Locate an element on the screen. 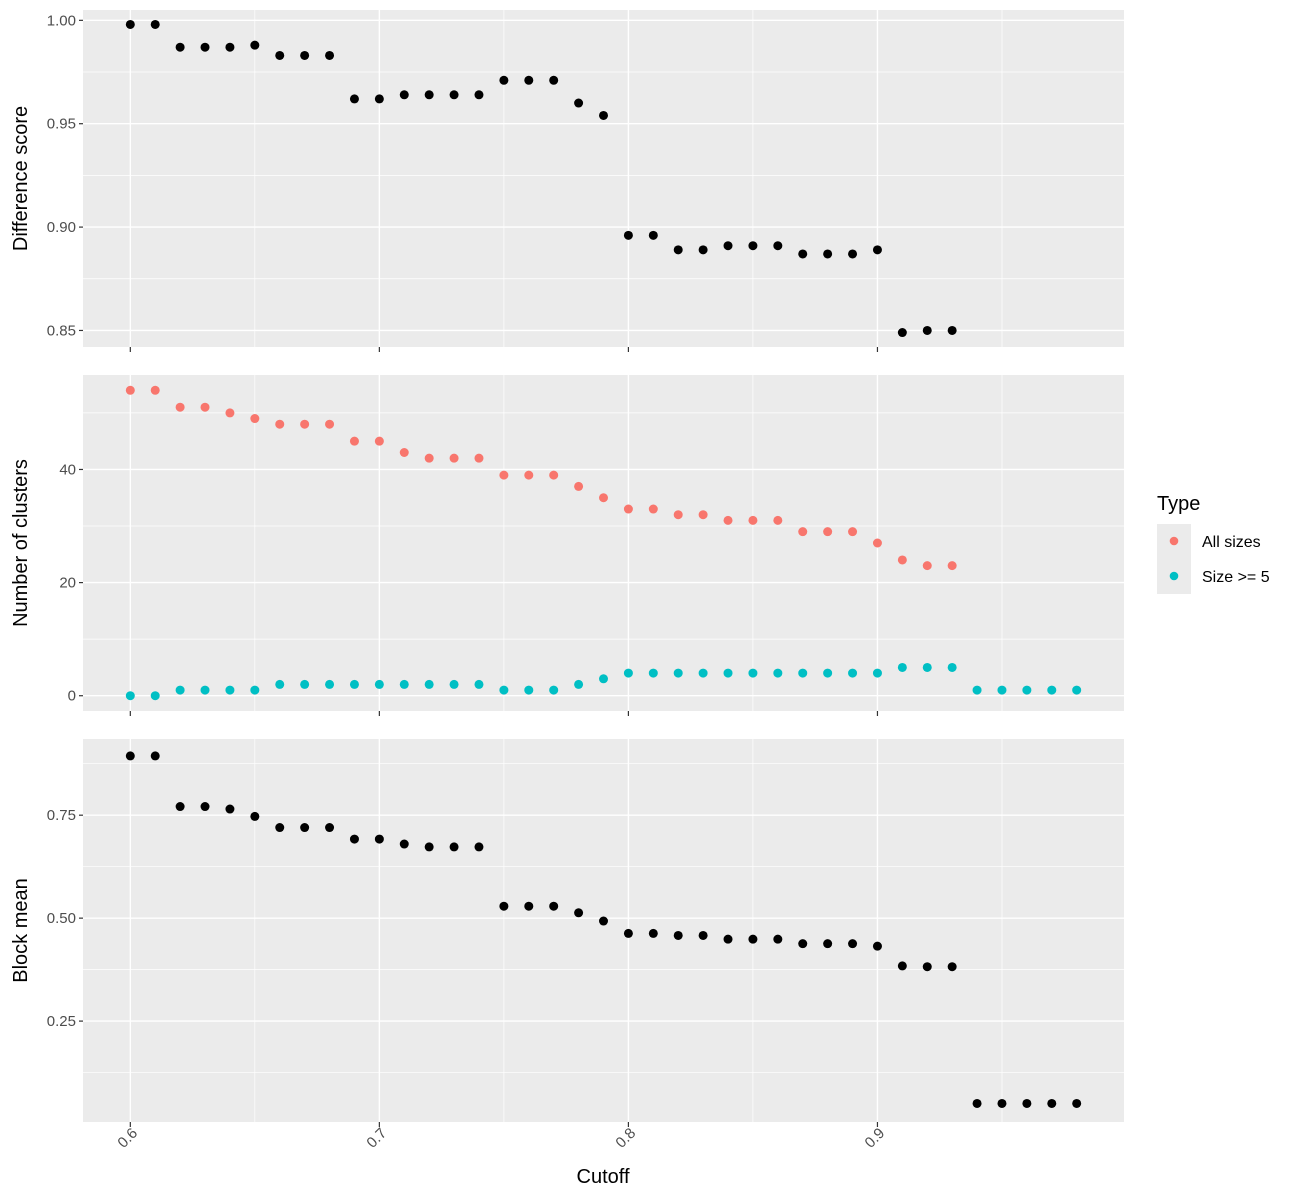 This screenshot has width=1300, height=1200. x-tick-label: 0.8 is located at coordinates (625, 1138).